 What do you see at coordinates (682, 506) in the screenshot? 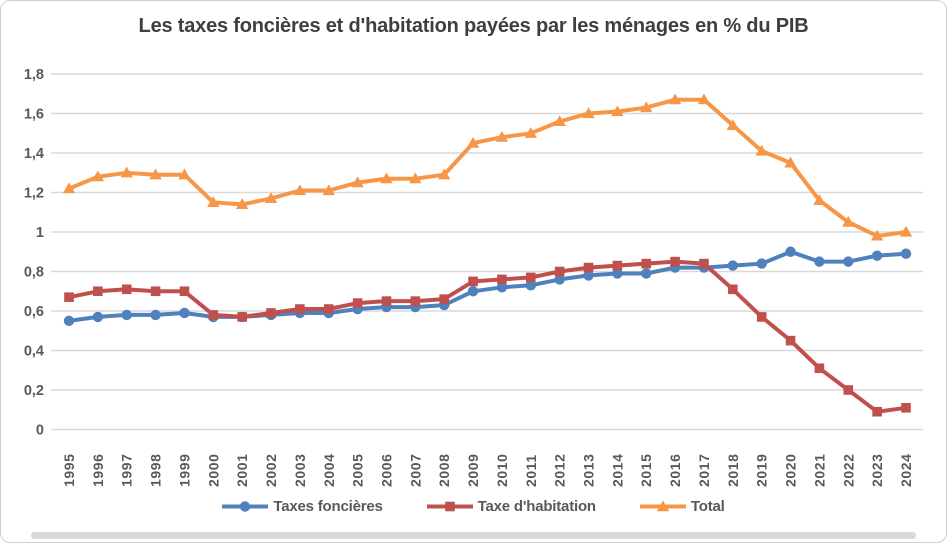
I see `legend-item-total: Total` at bounding box center [682, 506].